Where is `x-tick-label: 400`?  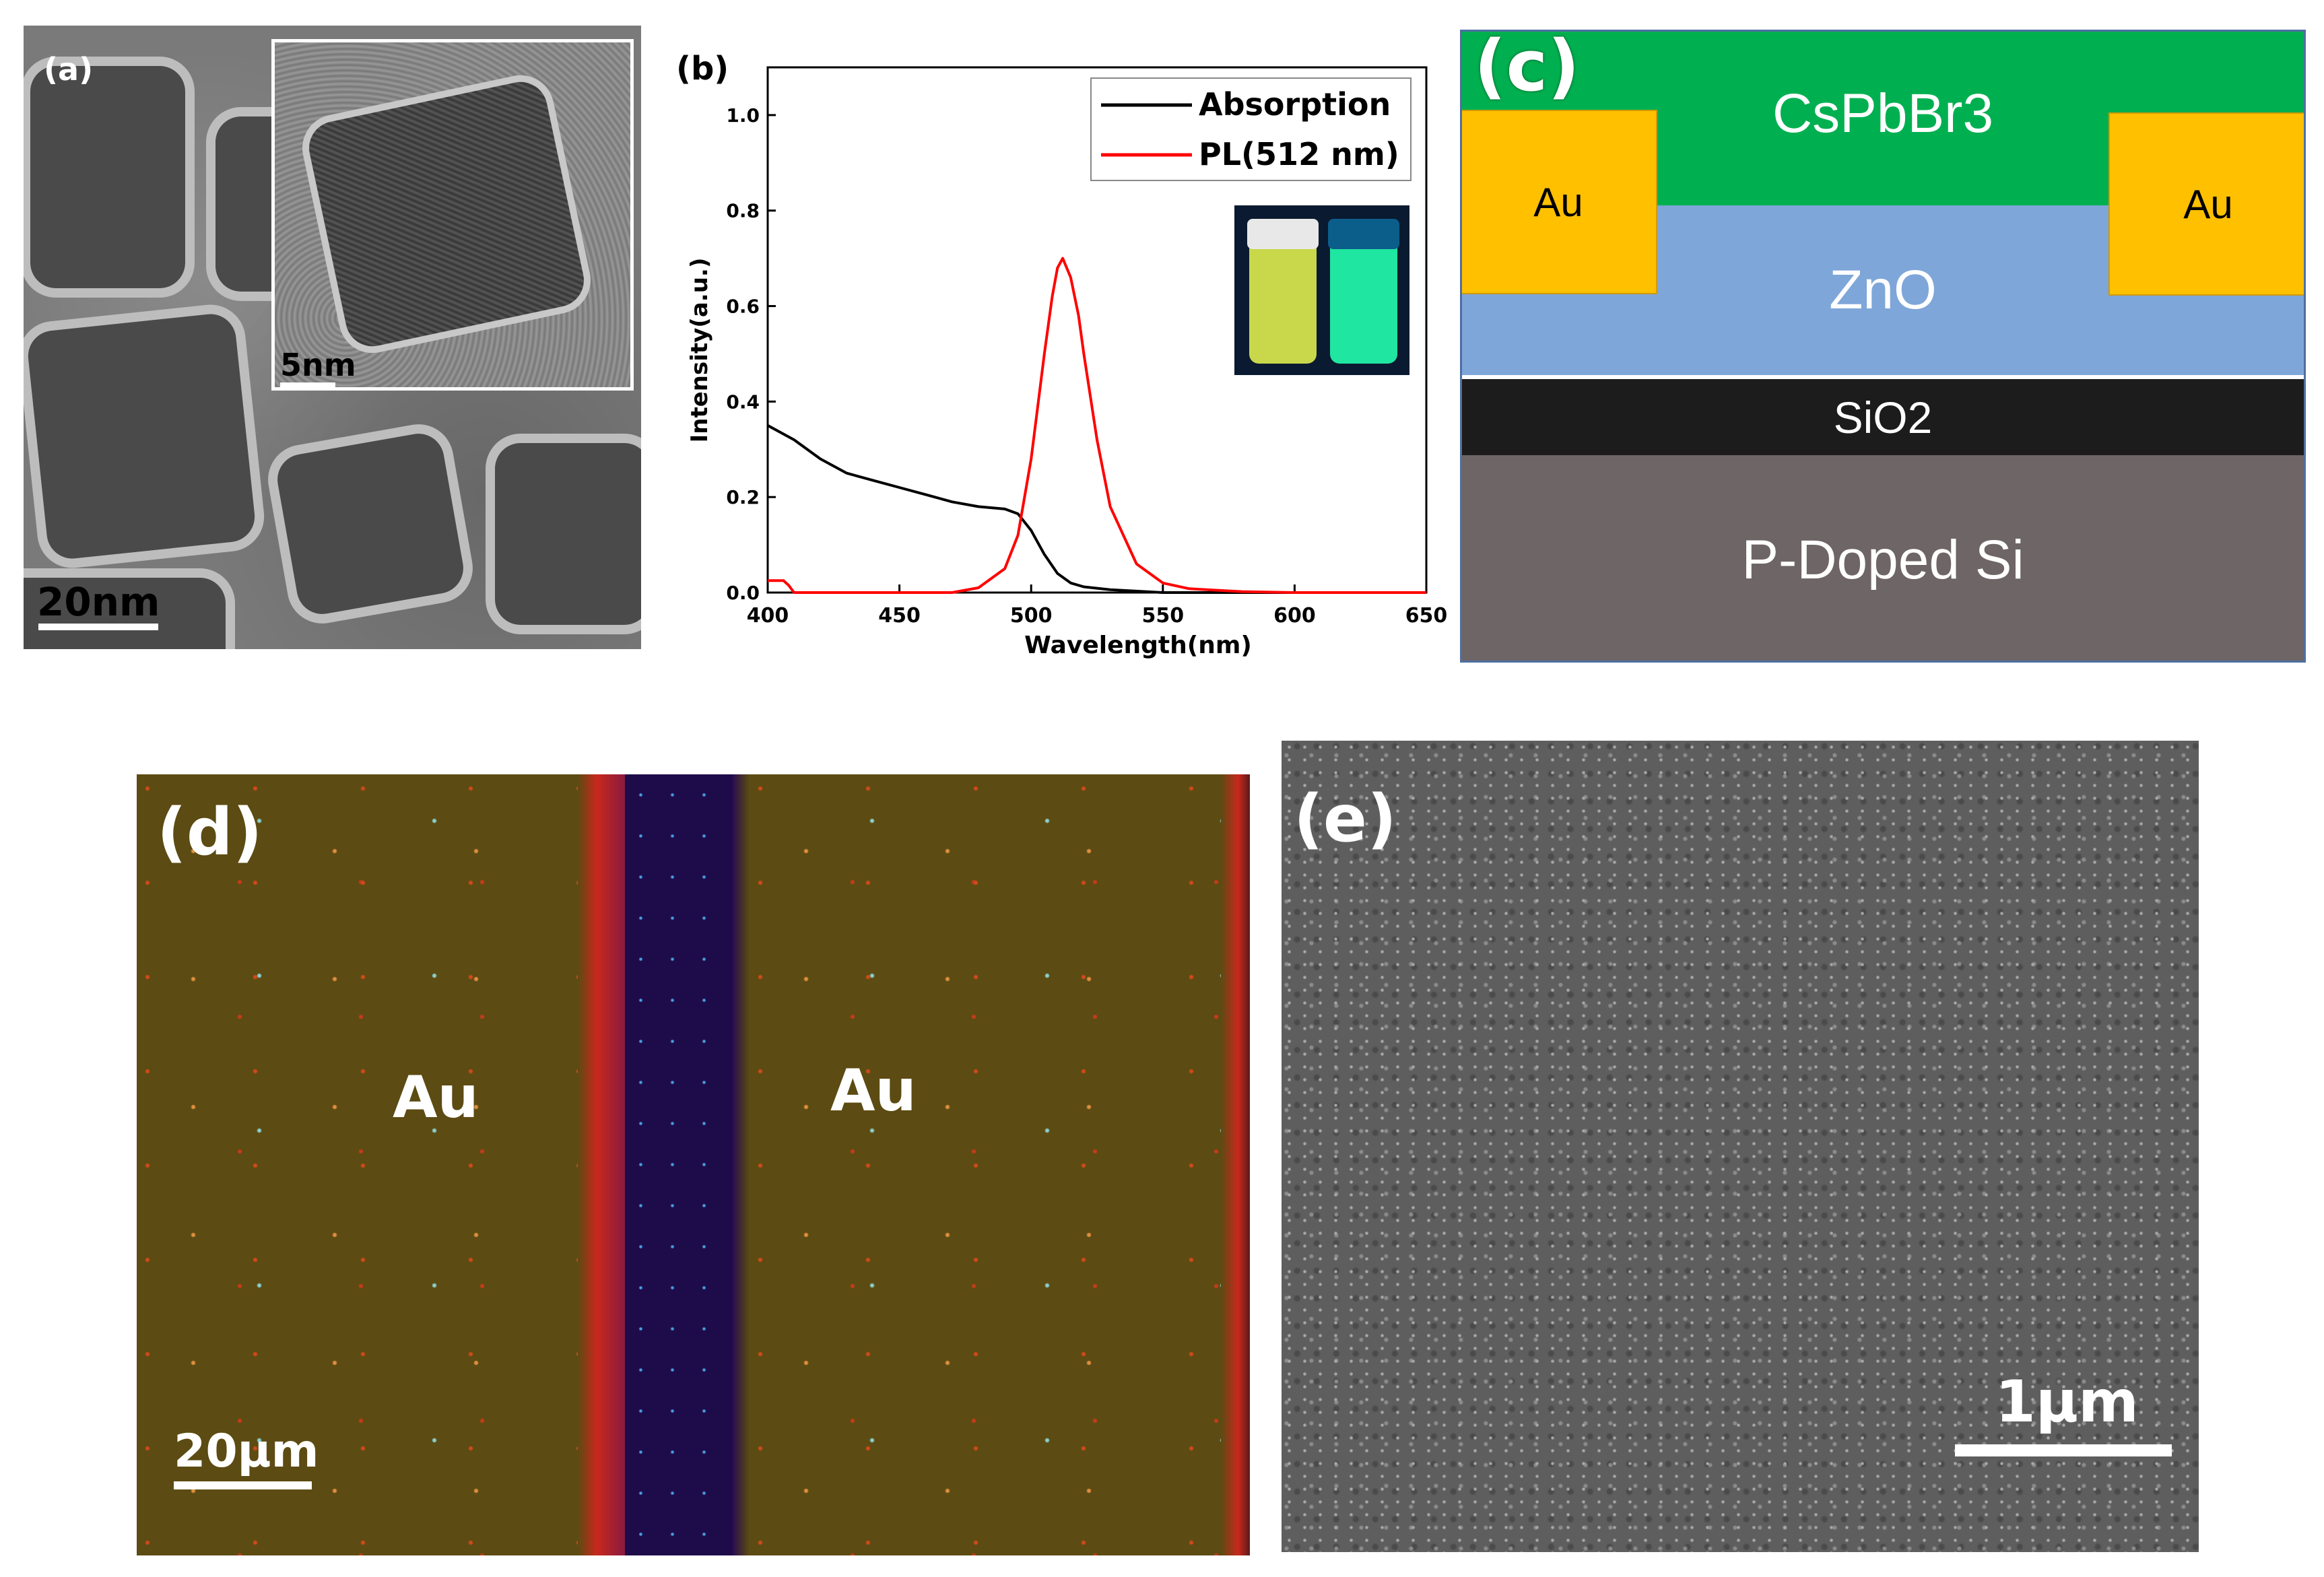 x-tick-label: 400 is located at coordinates (768, 616).